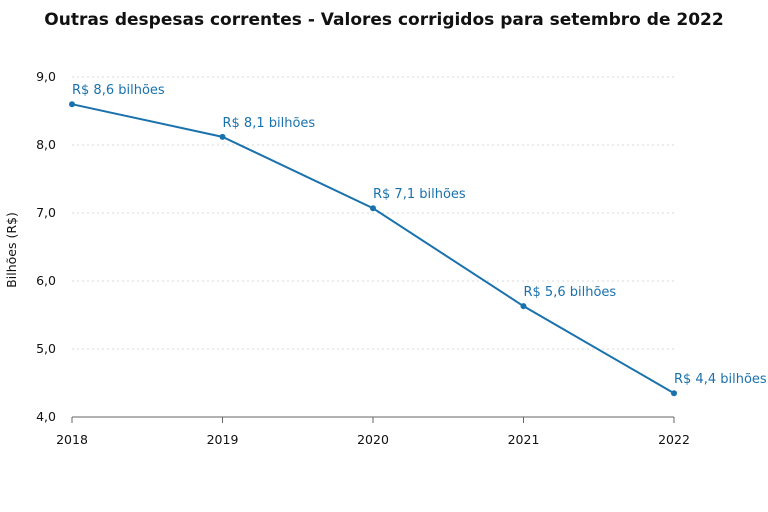 Image resolution: width=768 pixels, height=512 pixels. What do you see at coordinates (223, 439) in the screenshot?
I see `x-tick-label: 2019` at bounding box center [223, 439].